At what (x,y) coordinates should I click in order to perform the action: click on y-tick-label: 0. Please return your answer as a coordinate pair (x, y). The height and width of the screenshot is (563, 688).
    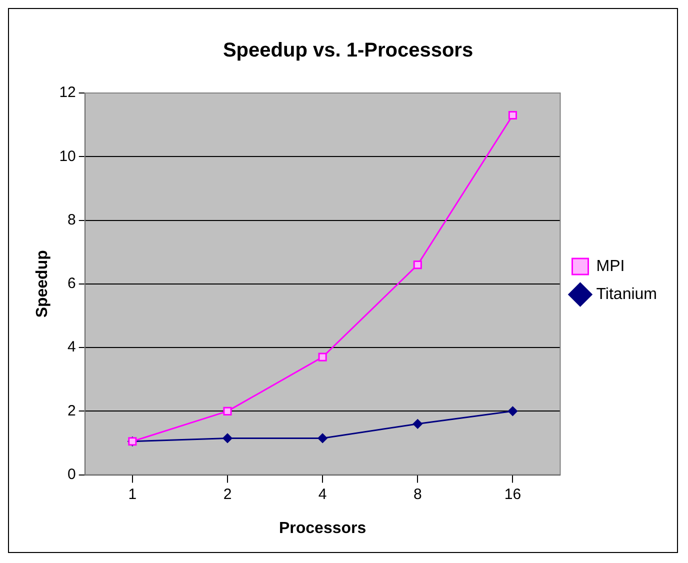
    Looking at the image, I should click on (72, 474).